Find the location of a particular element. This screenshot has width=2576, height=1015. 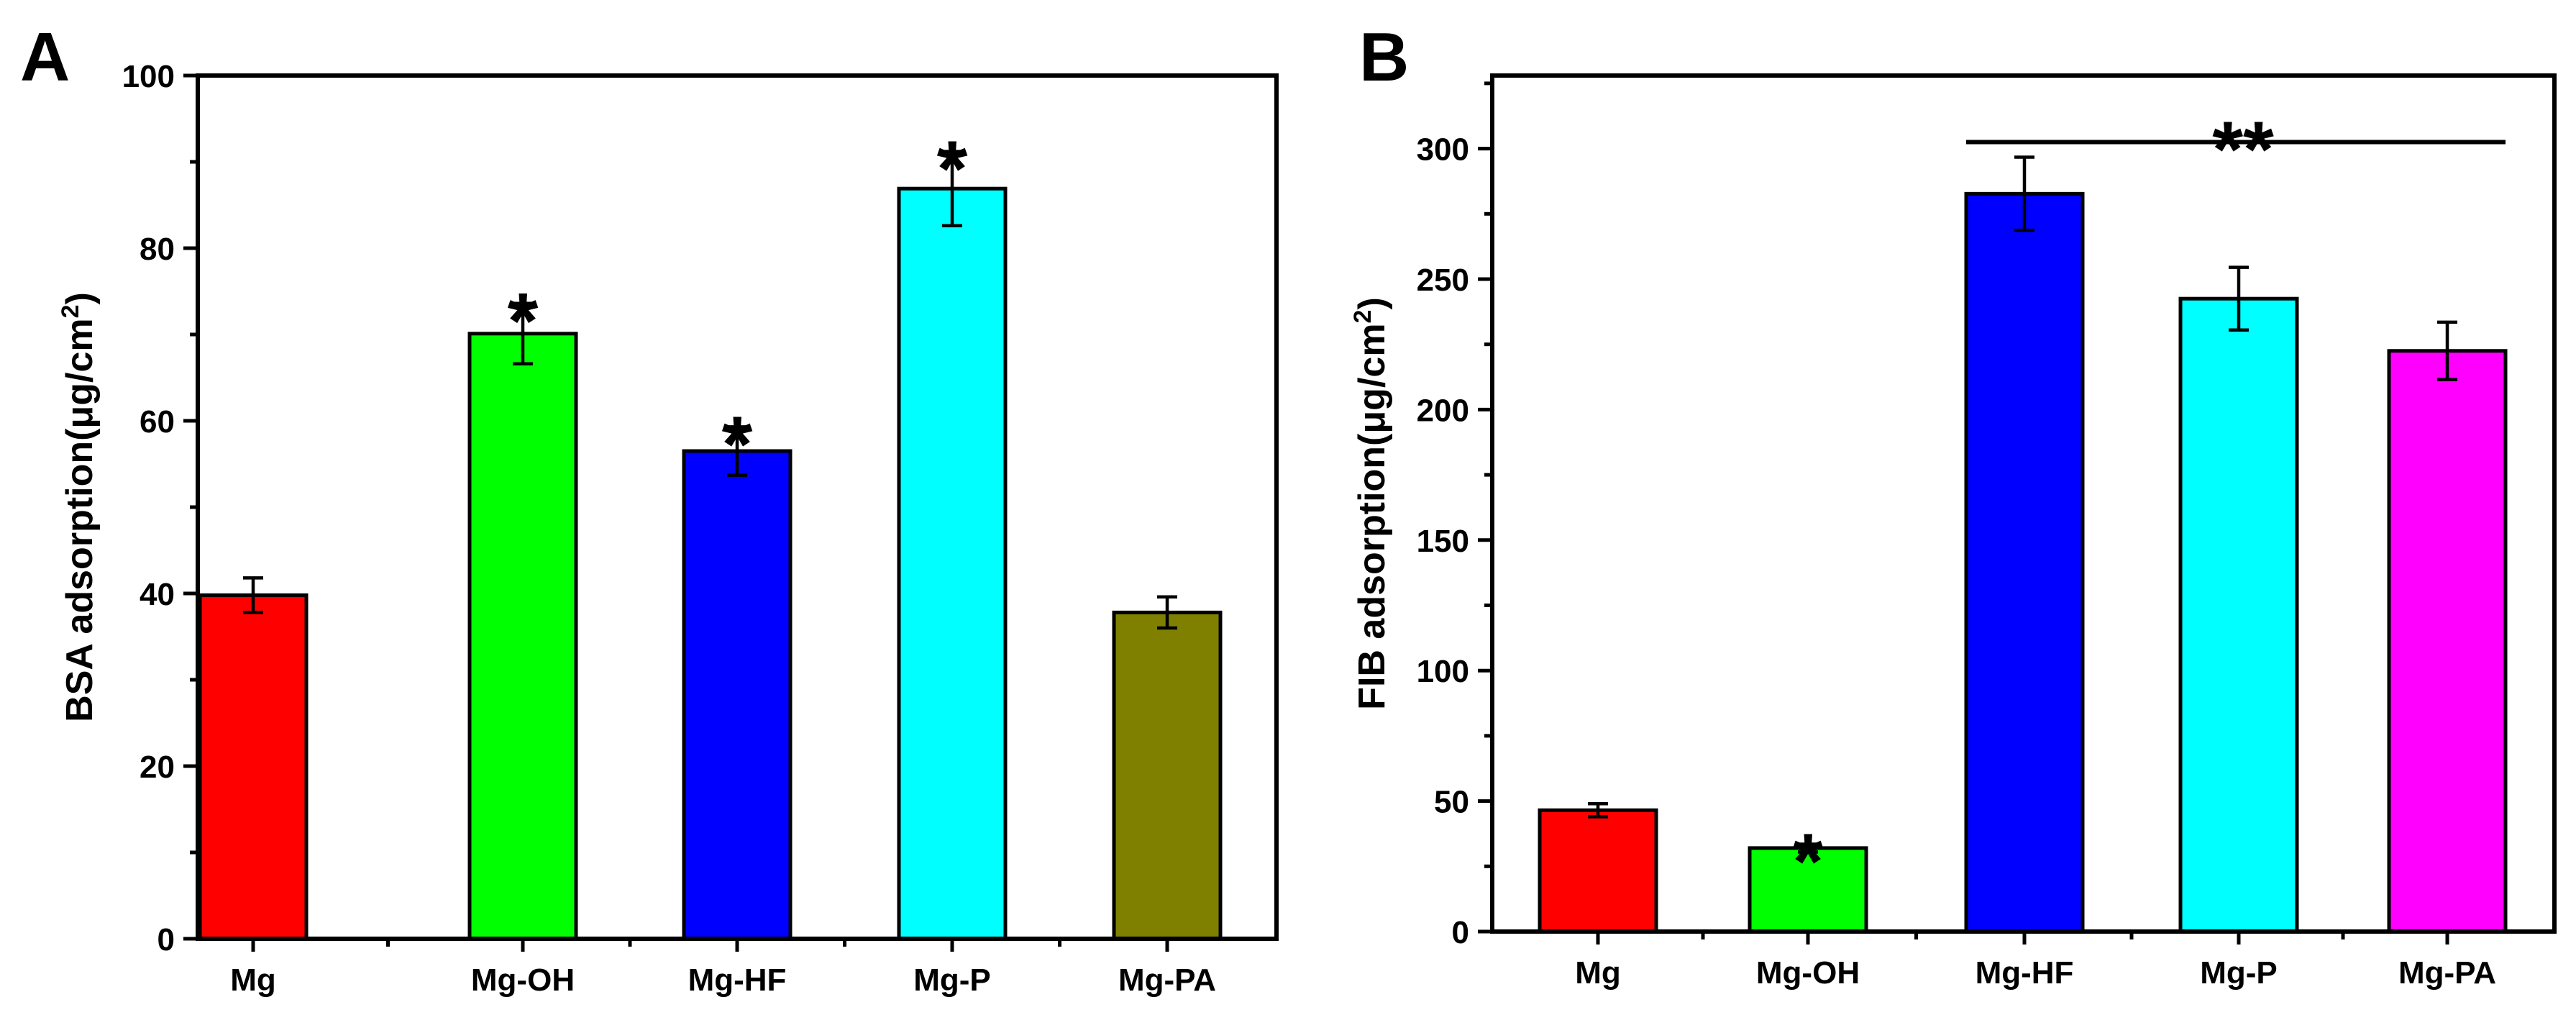

y-tick-label: 80 is located at coordinates (157, 249).